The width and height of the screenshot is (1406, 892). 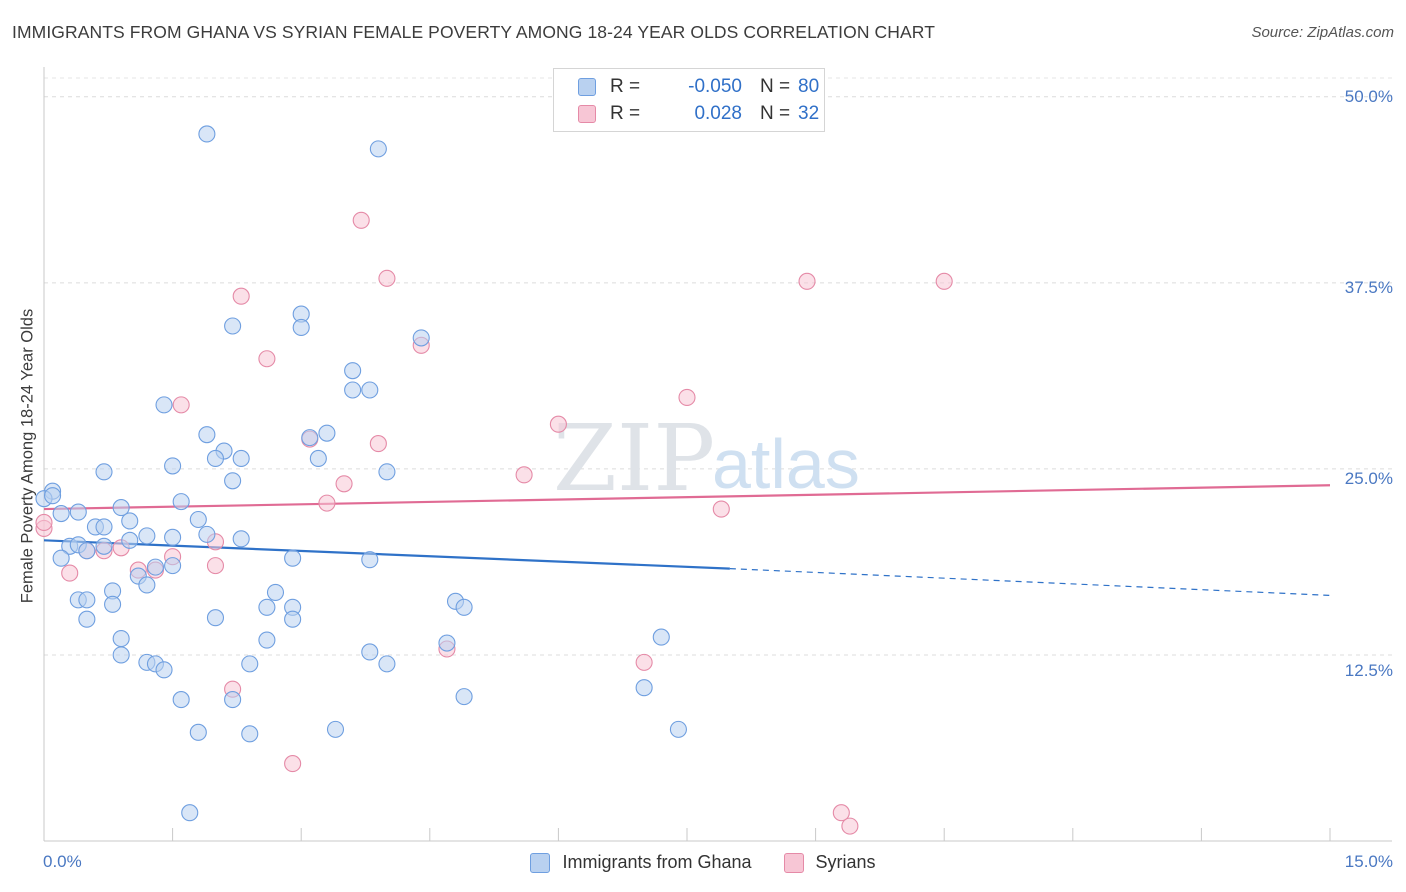 I want to click on legend-item-ghana: Immigrants from Ghana, so click(x=641, y=862).